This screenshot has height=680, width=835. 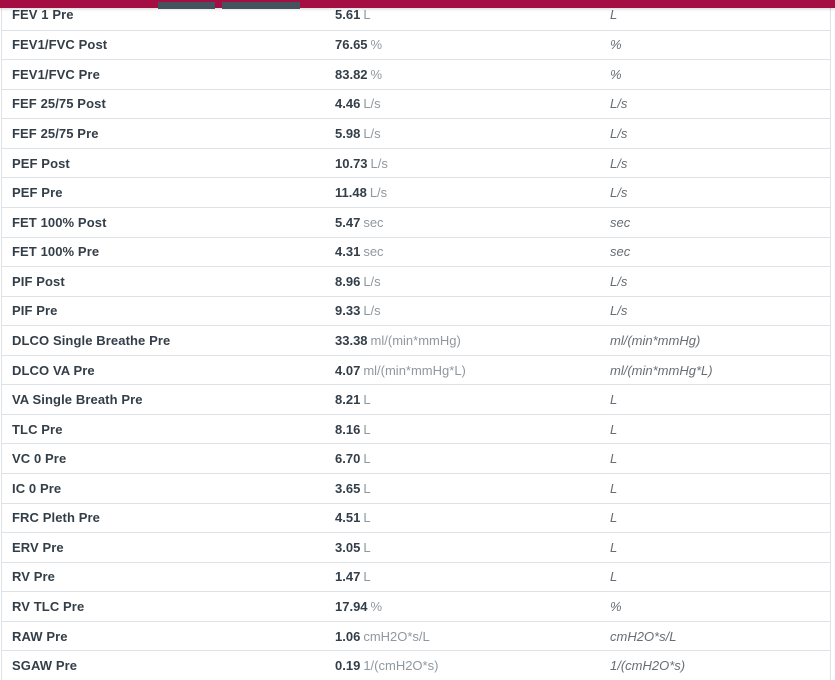 I want to click on measurement-value: 17.94, so click(x=351, y=607).